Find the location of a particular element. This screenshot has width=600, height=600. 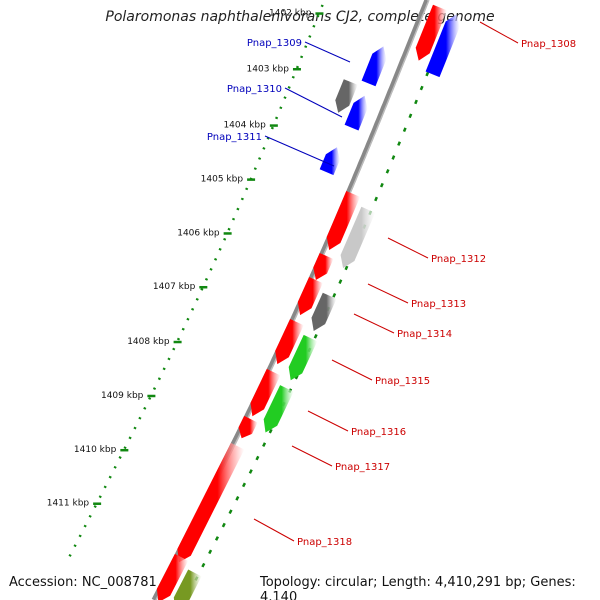

pnap-1309-leader is located at coordinates (327, 52).